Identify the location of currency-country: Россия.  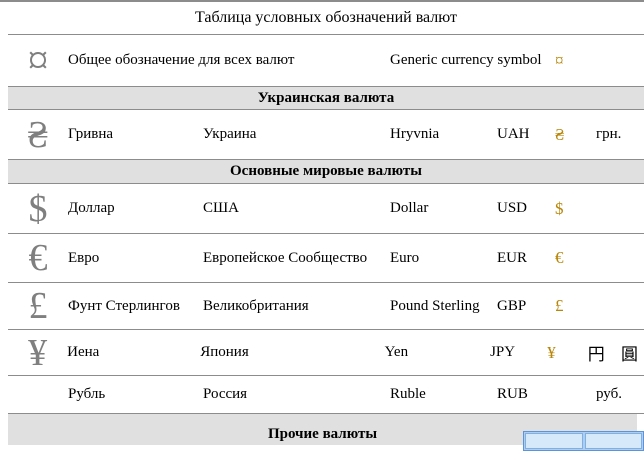
(225, 394).